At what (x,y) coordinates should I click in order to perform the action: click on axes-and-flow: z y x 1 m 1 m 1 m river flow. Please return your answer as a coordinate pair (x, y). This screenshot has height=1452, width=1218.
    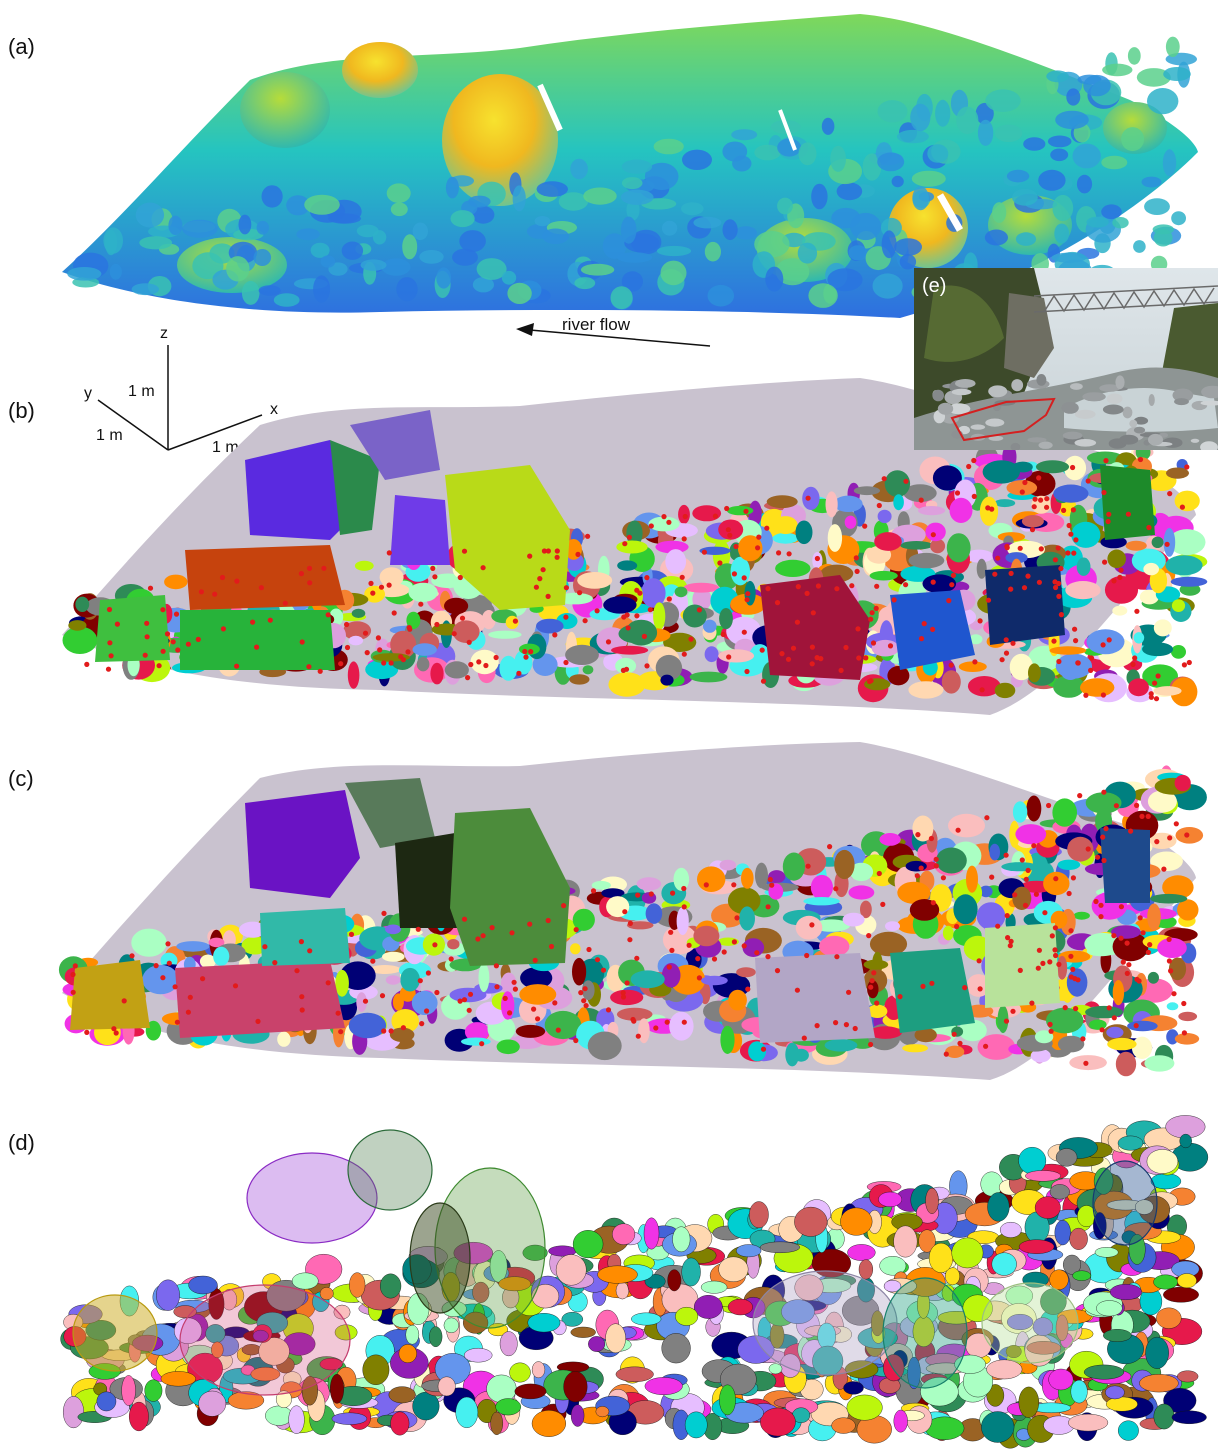
    Looking at the image, I should click on (397, 385).